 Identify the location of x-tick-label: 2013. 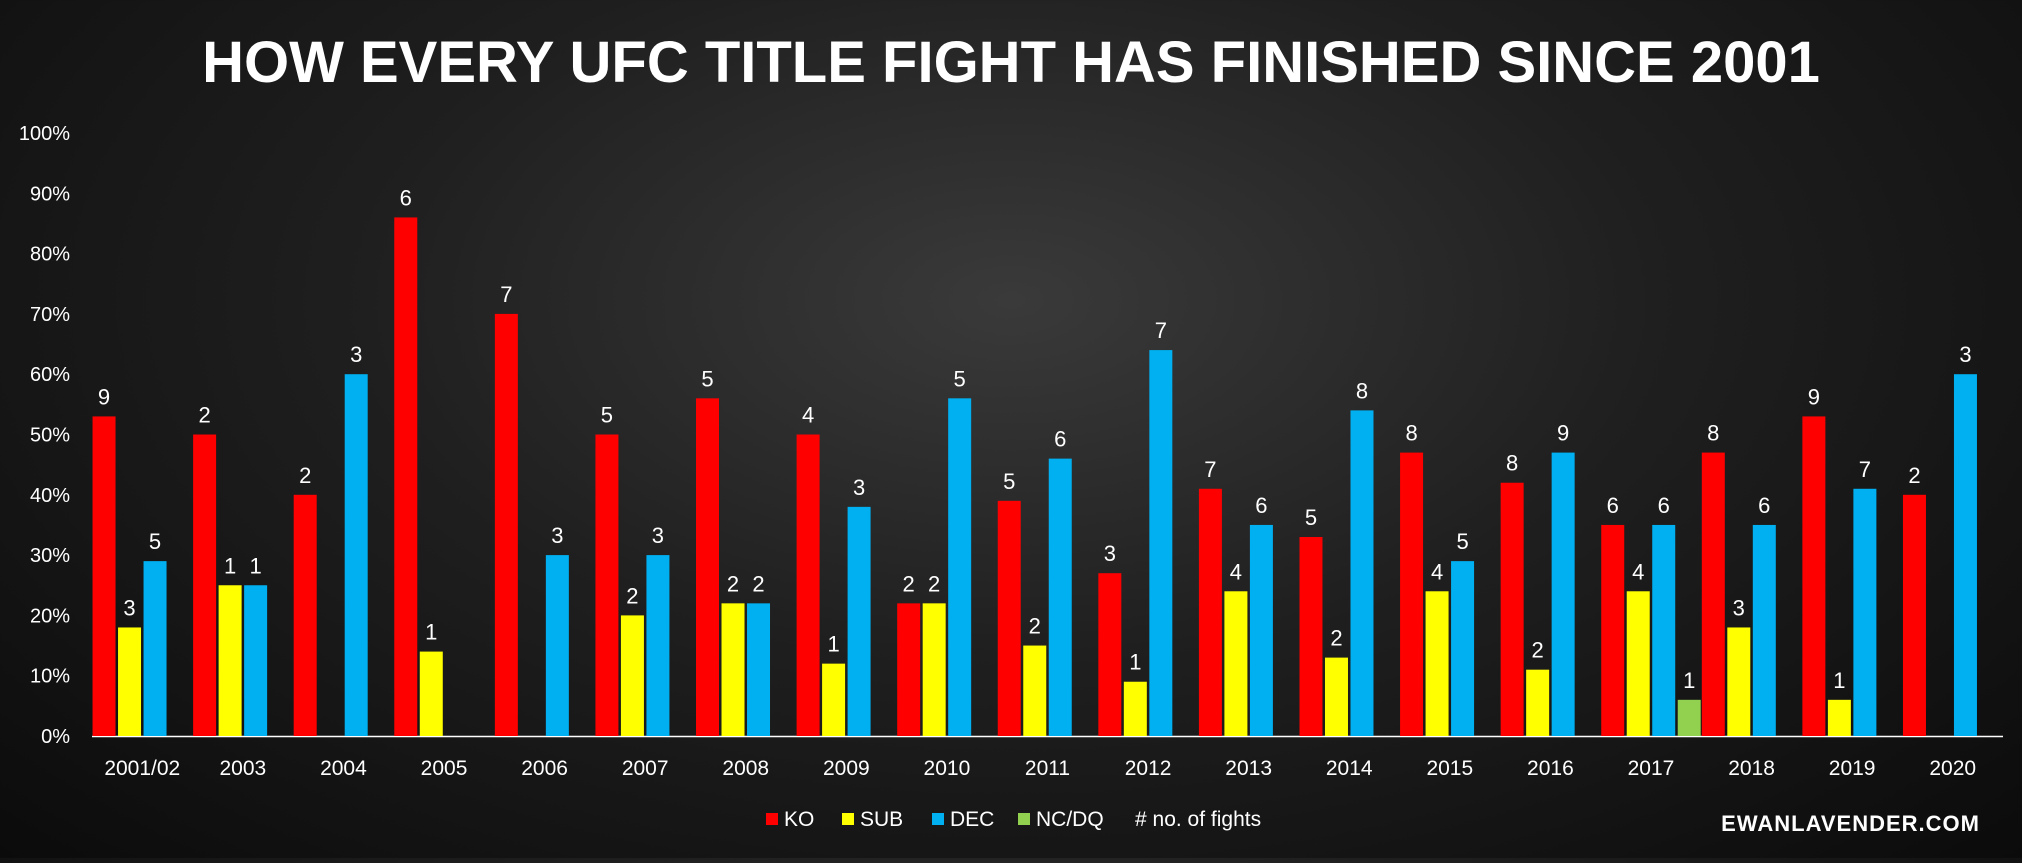
(1248, 768).